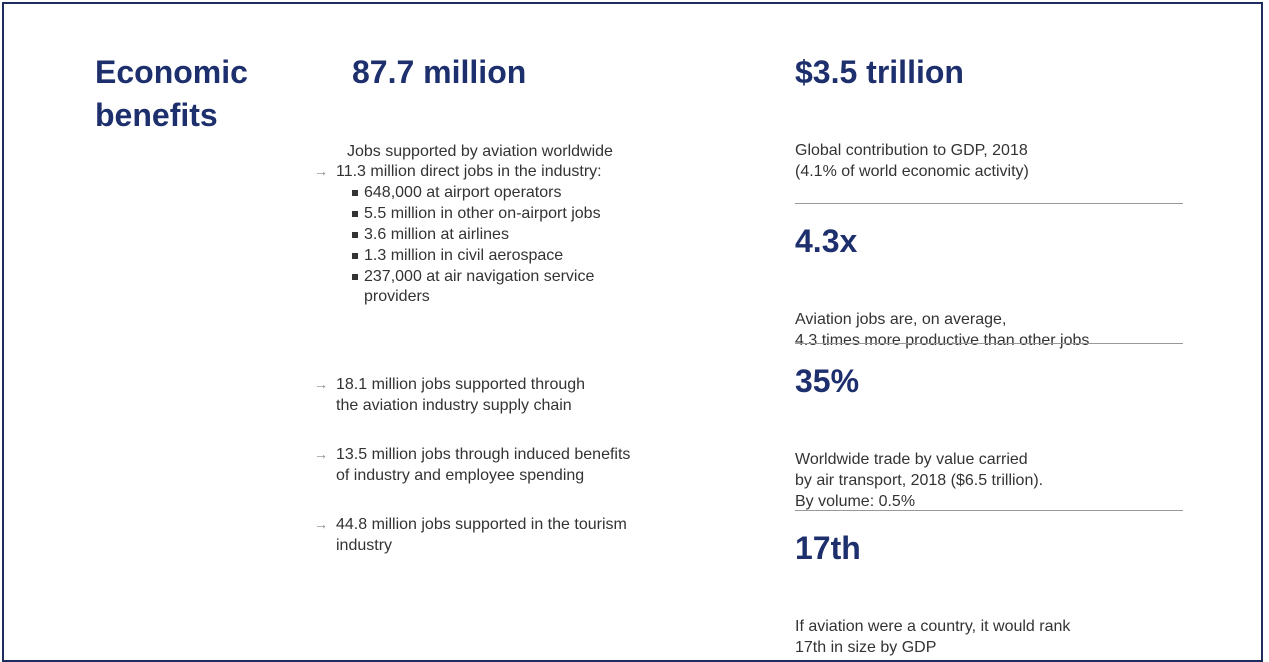  Describe the element at coordinates (911, 150) in the screenshot. I see `stat-text: Global contribution to GDP, 2018` at that location.